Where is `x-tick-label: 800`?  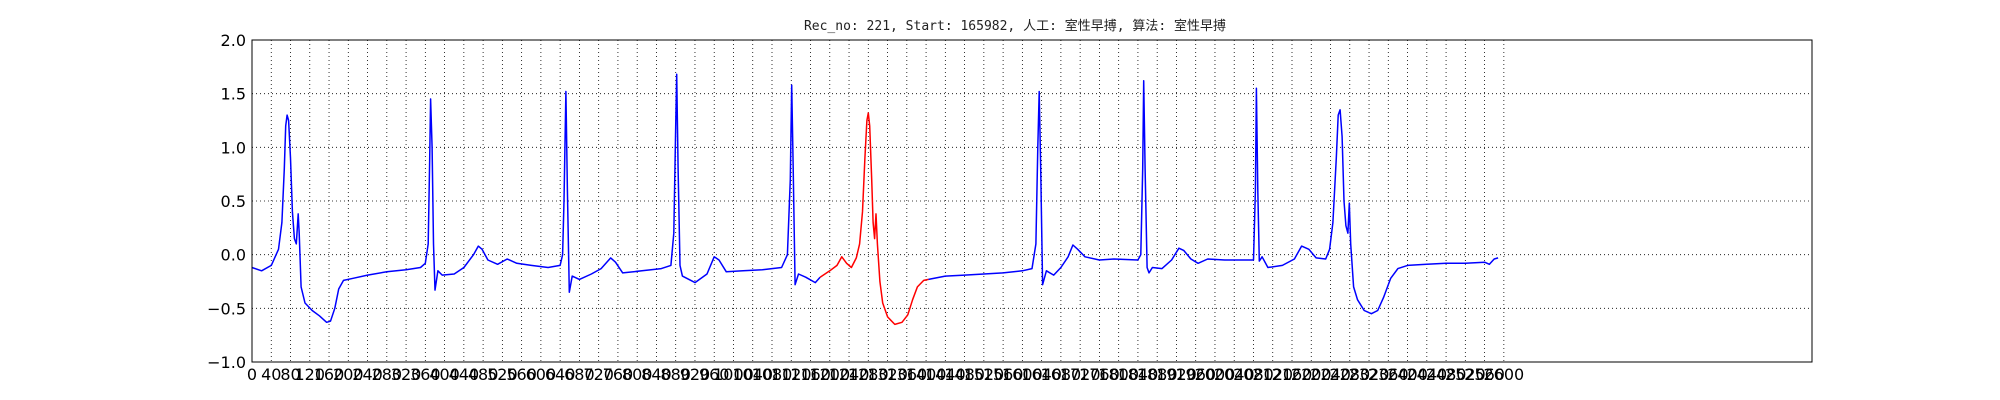
x-tick-label: 800 is located at coordinates (637, 374).